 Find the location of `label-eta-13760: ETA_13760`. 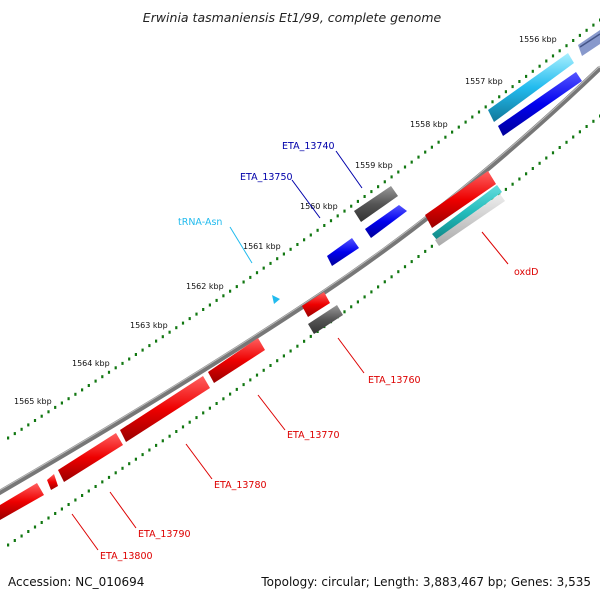

label-eta-13760: ETA_13760 is located at coordinates (394, 380).